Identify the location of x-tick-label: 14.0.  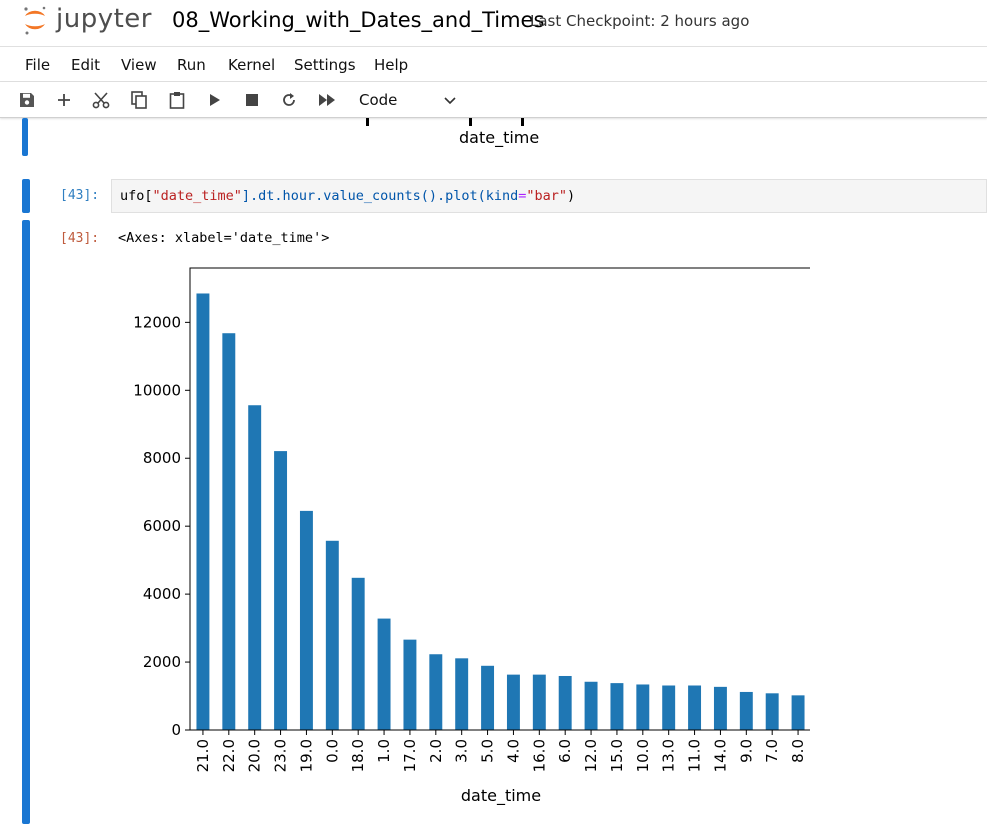
(720, 755).